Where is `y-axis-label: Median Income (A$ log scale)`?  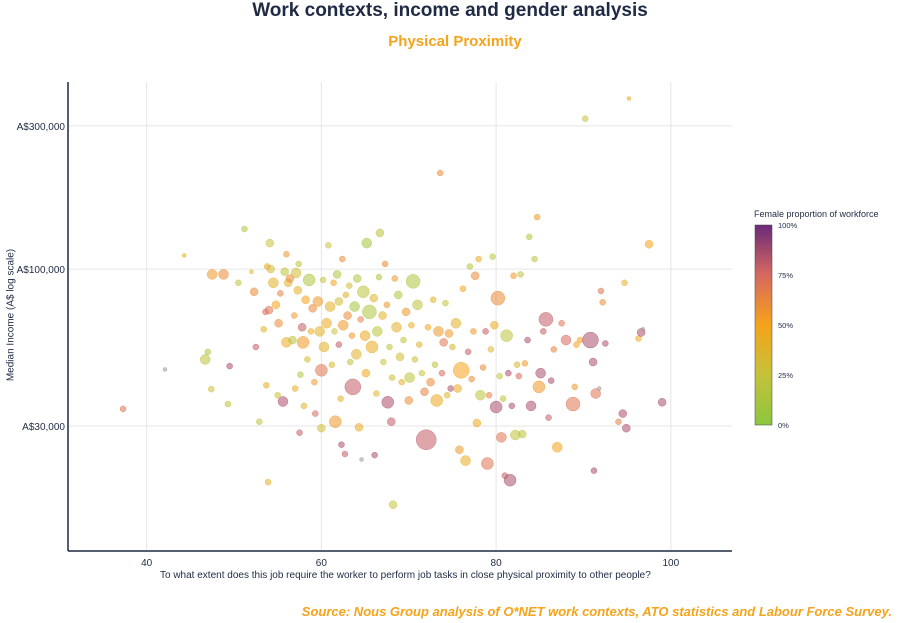 y-axis-label: Median Income (A$ log scale) is located at coordinates (11, 315).